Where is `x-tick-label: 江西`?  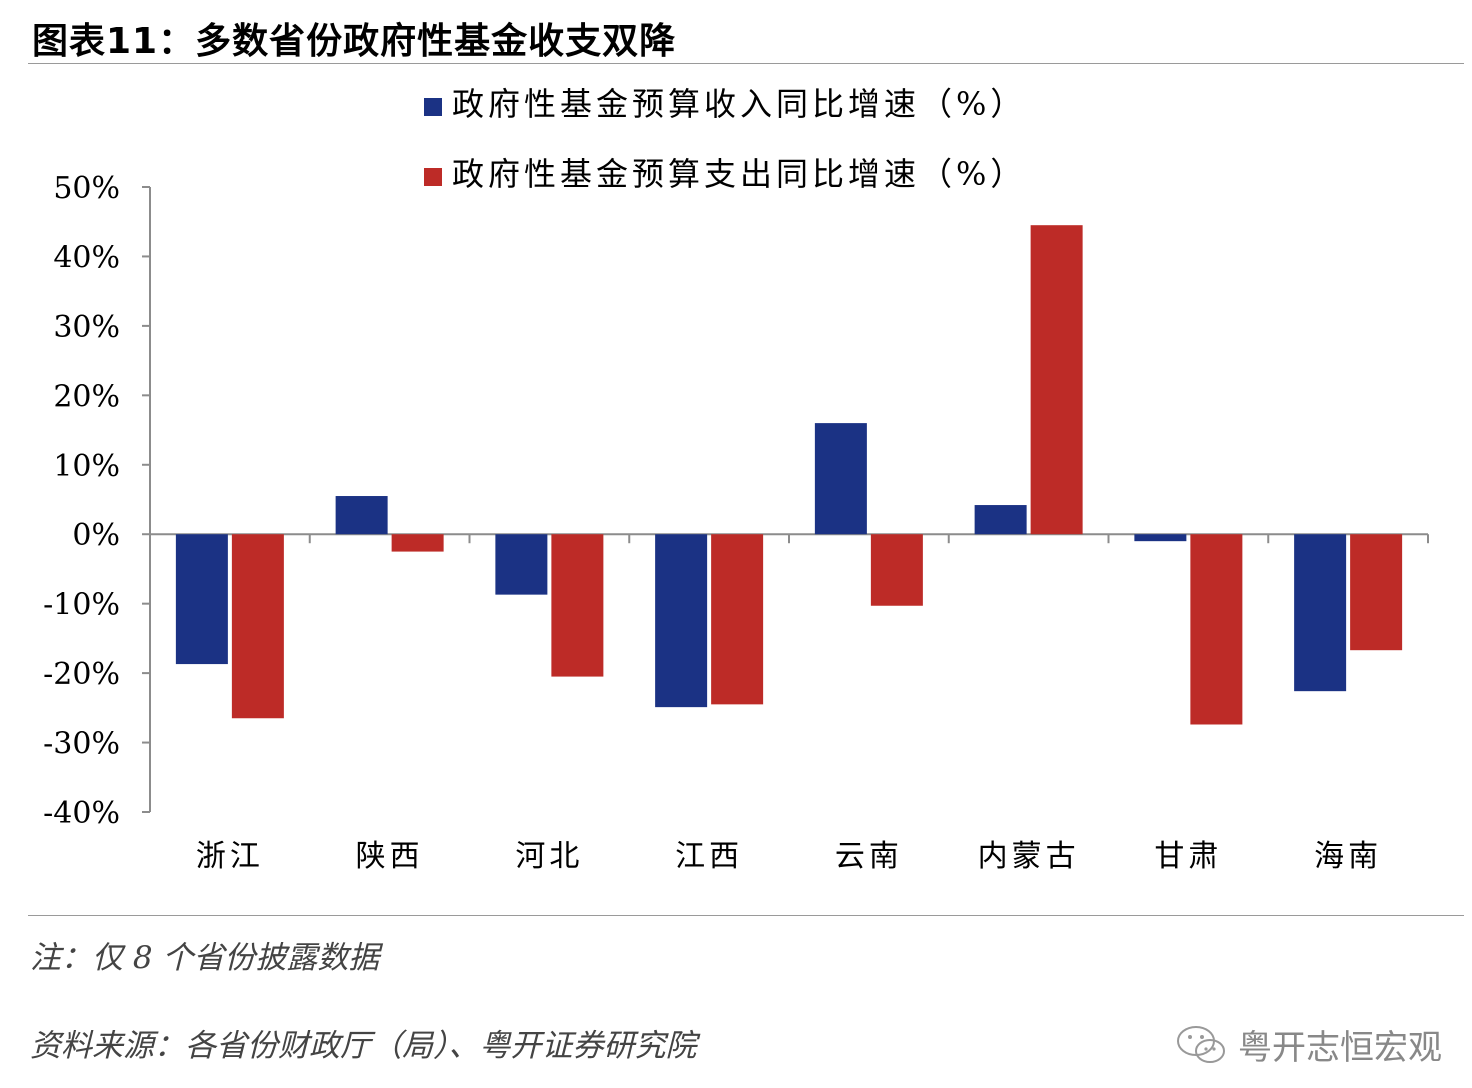
x-tick-label: 江西 is located at coordinates (709, 856).